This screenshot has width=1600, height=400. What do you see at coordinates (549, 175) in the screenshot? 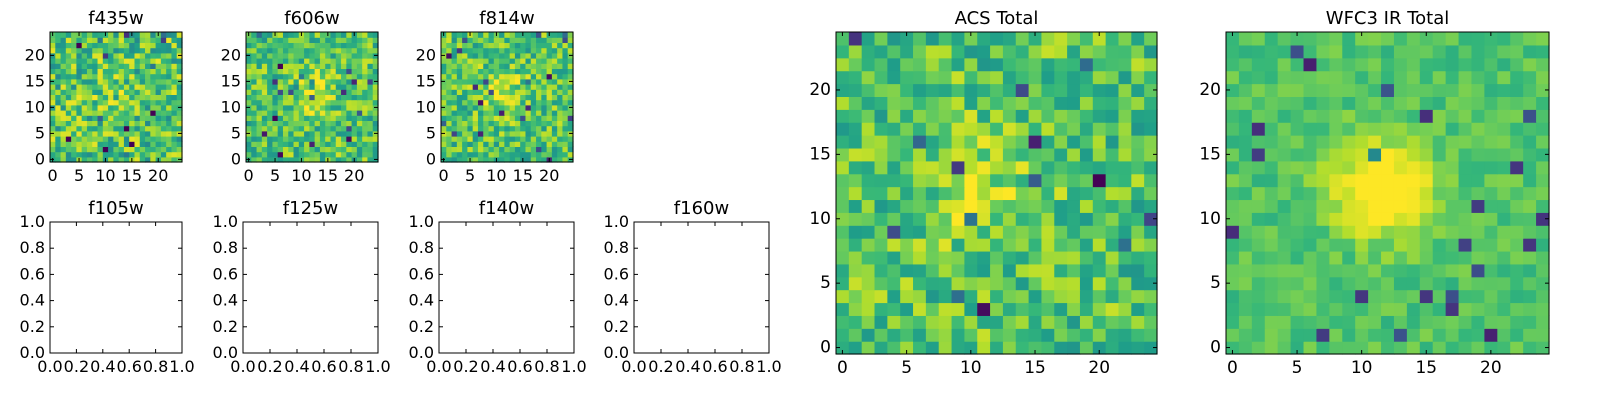
I see `x-tick-label: 20` at bounding box center [549, 175].